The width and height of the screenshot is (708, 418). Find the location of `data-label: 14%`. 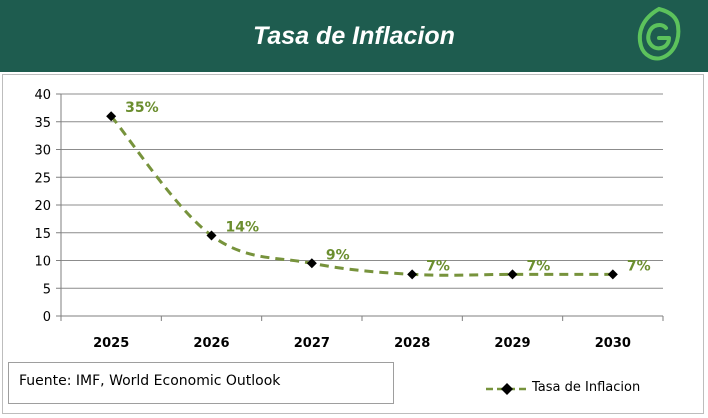

data-label: 14% is located at coordinates (243, 228).